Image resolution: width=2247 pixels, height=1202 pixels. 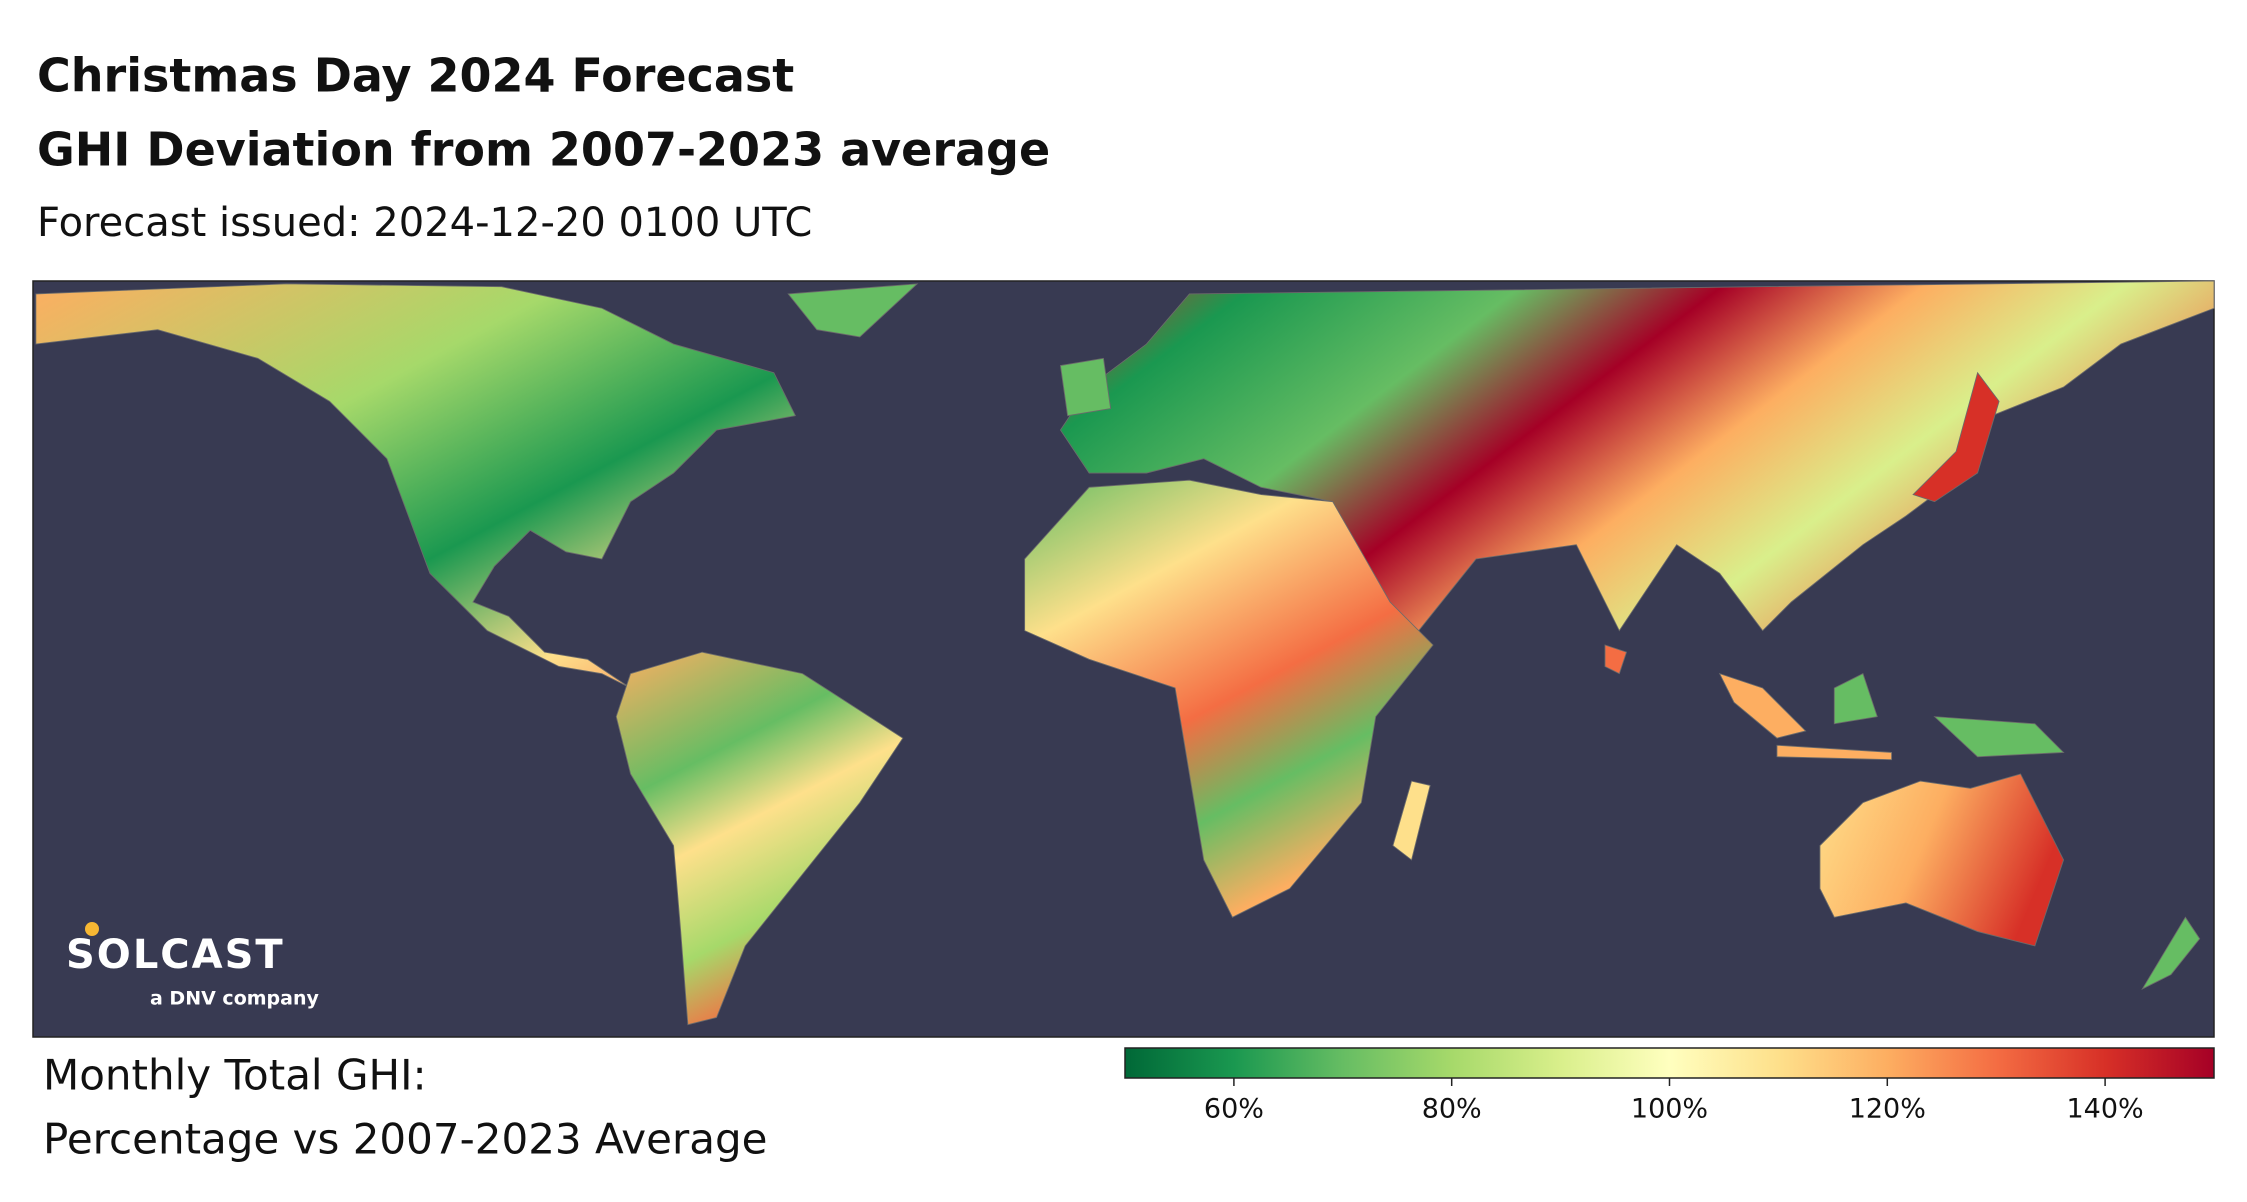 What do you see at coordinates (759, 838) in the screenshot?
I see `south-america` at bounding box center [759, 838].